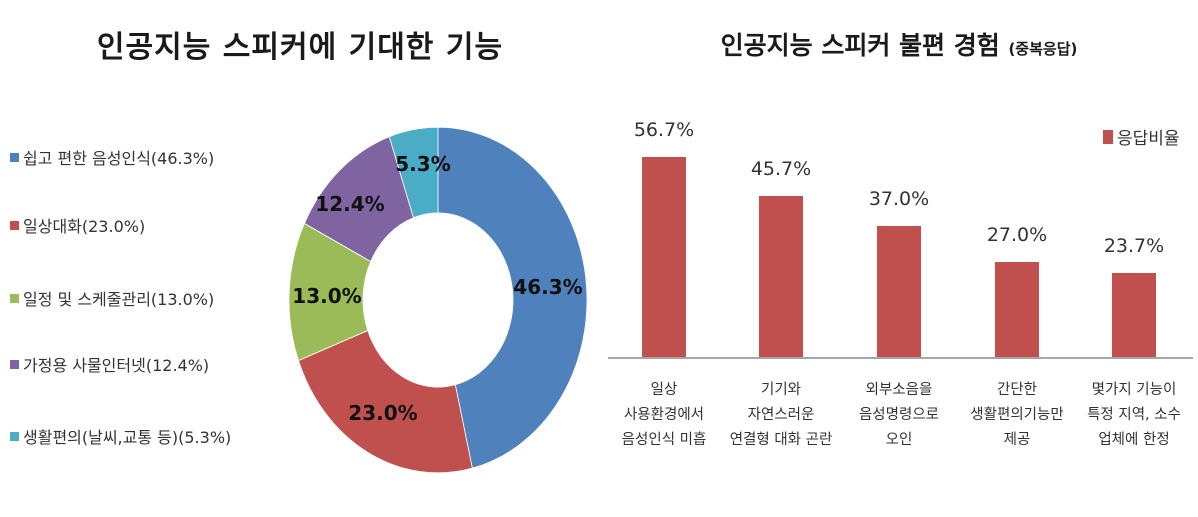 This screenshot has height=517, width=1198. Describe the element at coordinates (548, 287) in the screenshot. I see `donut-label-voice: 46.3%` at that location.